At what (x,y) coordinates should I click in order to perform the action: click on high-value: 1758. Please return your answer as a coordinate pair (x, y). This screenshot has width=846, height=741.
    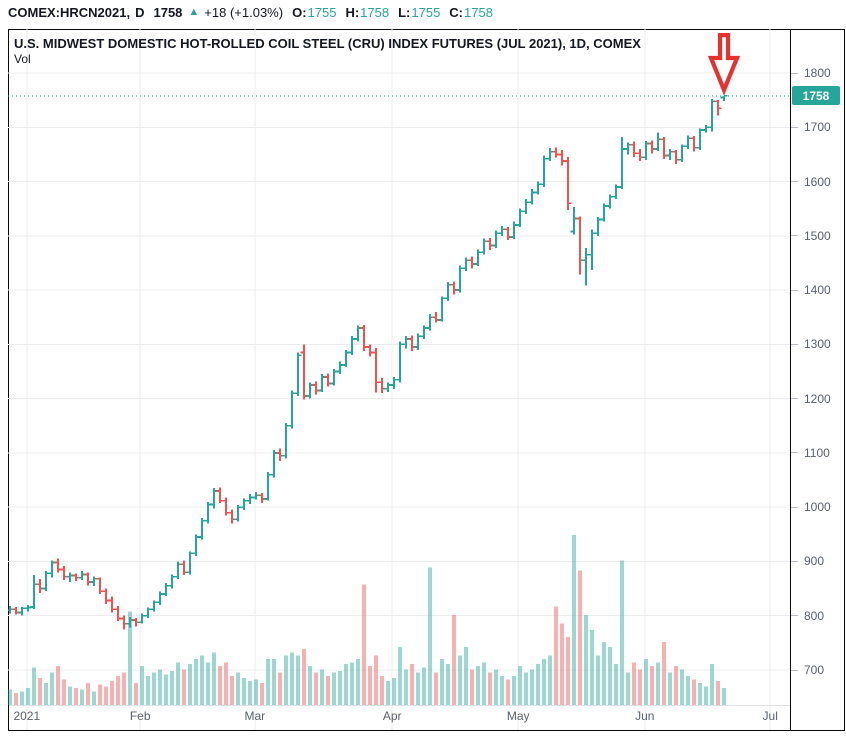
    Looking at the image, I should click on (375, 12).